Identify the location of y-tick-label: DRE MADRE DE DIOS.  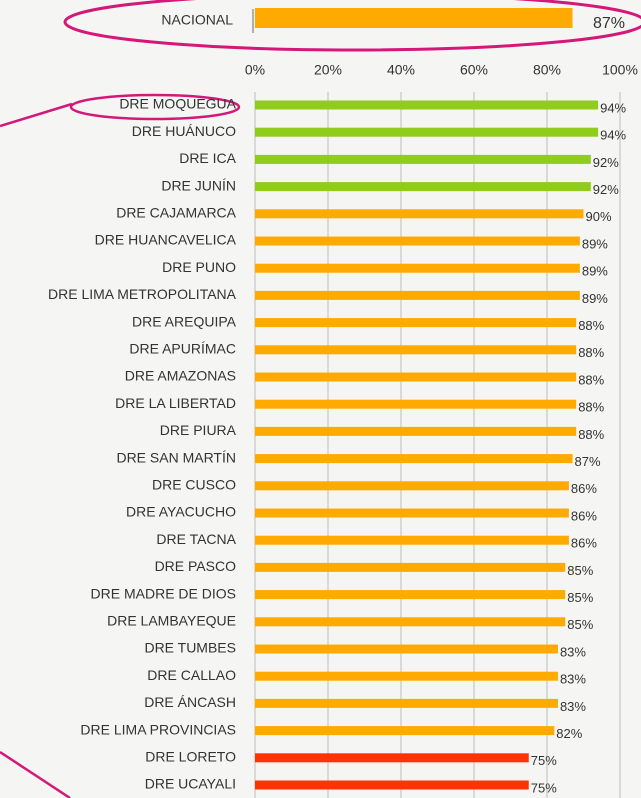
(163, 593).